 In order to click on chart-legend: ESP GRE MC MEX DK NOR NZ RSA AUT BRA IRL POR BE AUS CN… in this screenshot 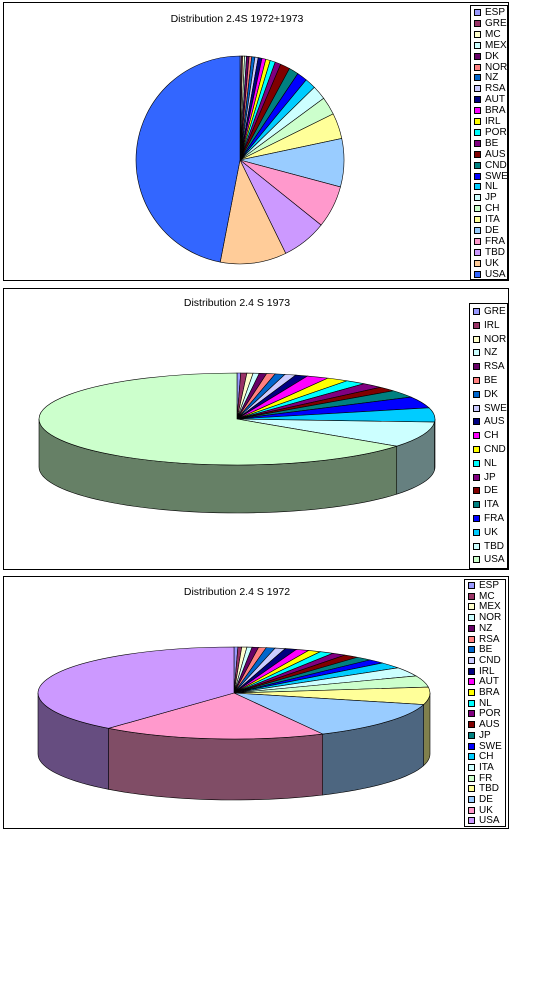, I will do `click(489, 142)`.